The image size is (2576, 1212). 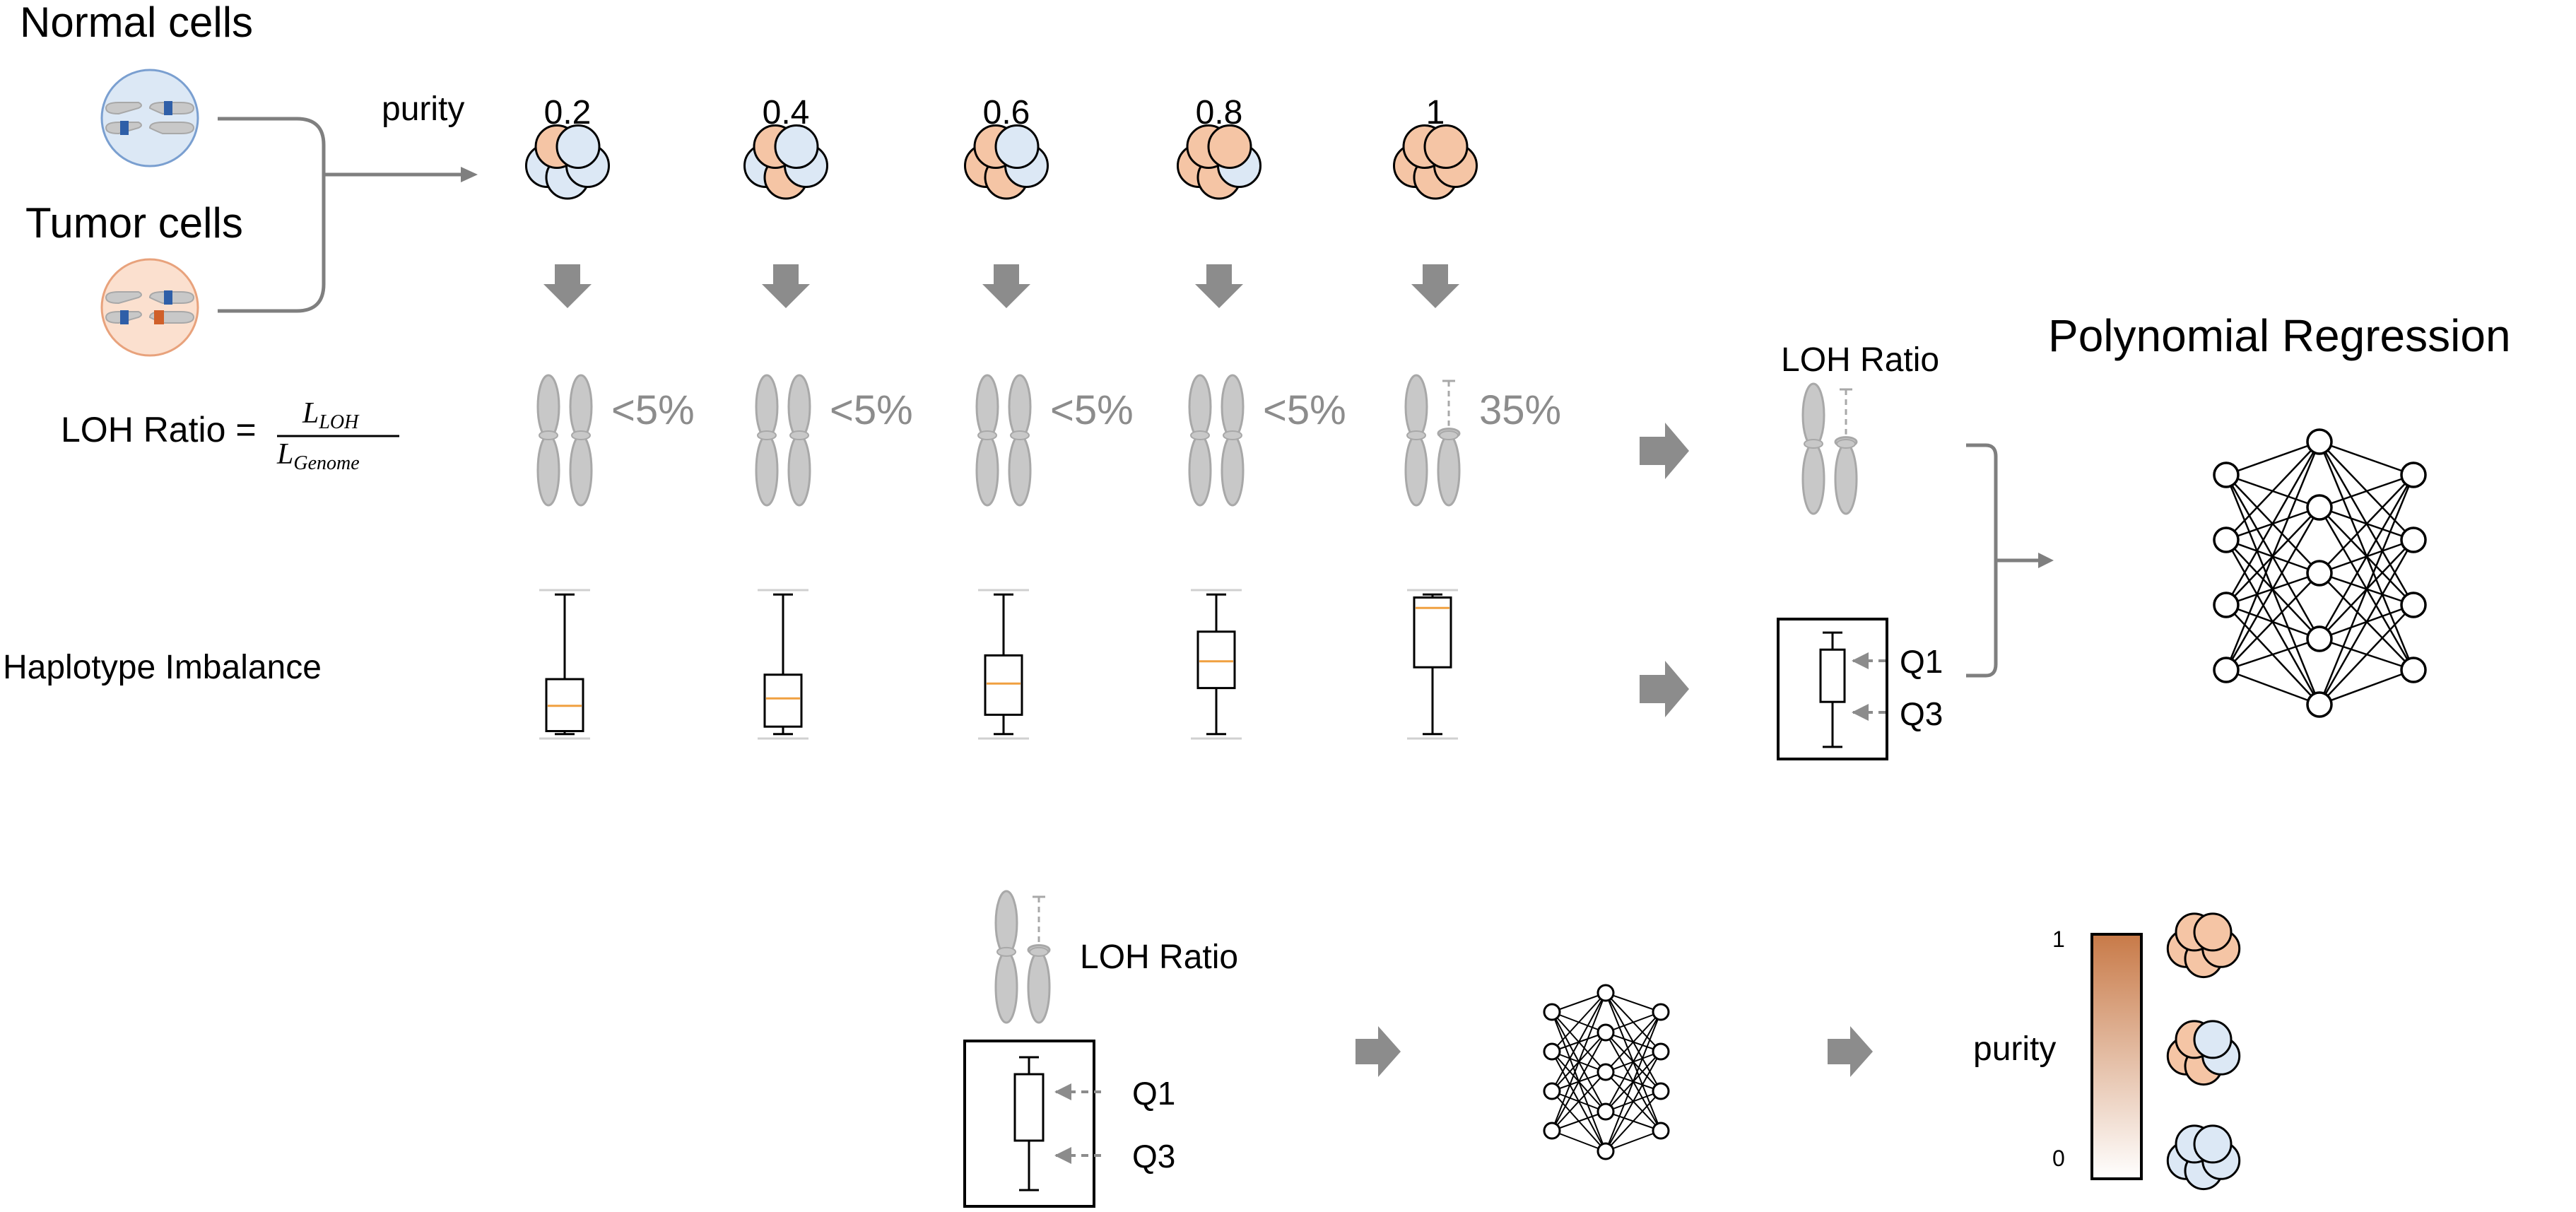 What do you see at coordinates (1520, 410) in the screenshot?
I see `loh-percentage: 35%` at bounding box center [1520, 410].